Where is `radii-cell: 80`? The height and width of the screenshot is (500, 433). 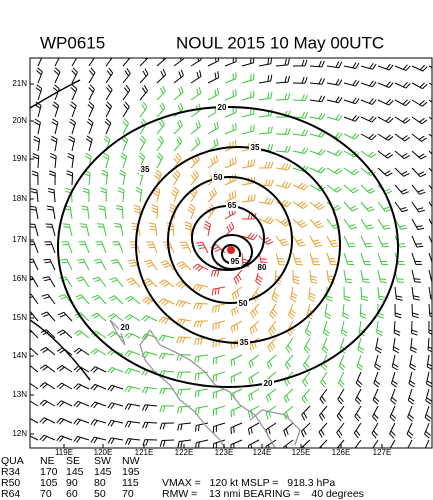
radii-cell: 80 is located at coordinates (100, 483).